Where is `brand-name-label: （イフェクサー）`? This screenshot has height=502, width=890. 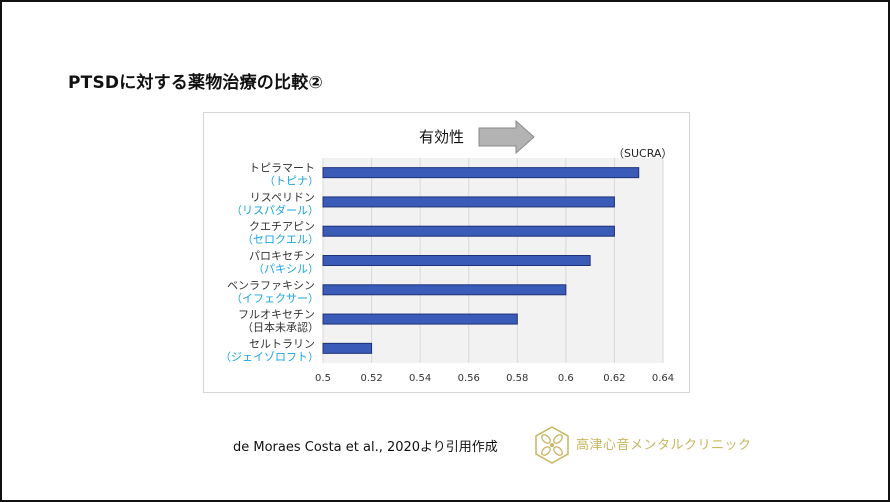
brand-name-label: （イフェクサー） is located at coordinates (275, 298).